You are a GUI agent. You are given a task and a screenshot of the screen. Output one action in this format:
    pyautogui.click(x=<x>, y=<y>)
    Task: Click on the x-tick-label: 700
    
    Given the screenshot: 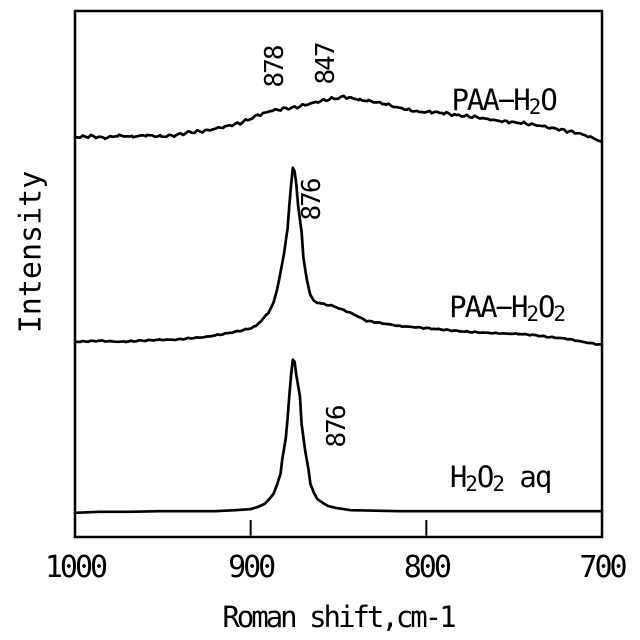 What is the action you would take?
    pyautogui.click(x=603, y=567)
    